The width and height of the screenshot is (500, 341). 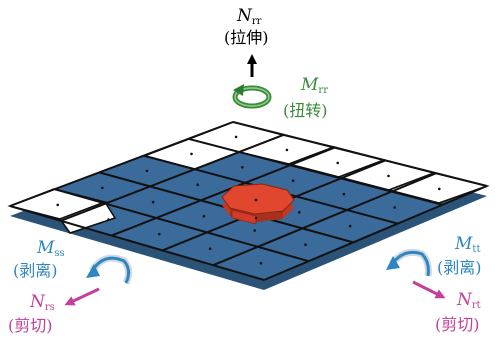 What do you see at coordinates (252, 96) in the screenshot?
I see `torsion-arrow-icon` at bounding box center [252, 96].